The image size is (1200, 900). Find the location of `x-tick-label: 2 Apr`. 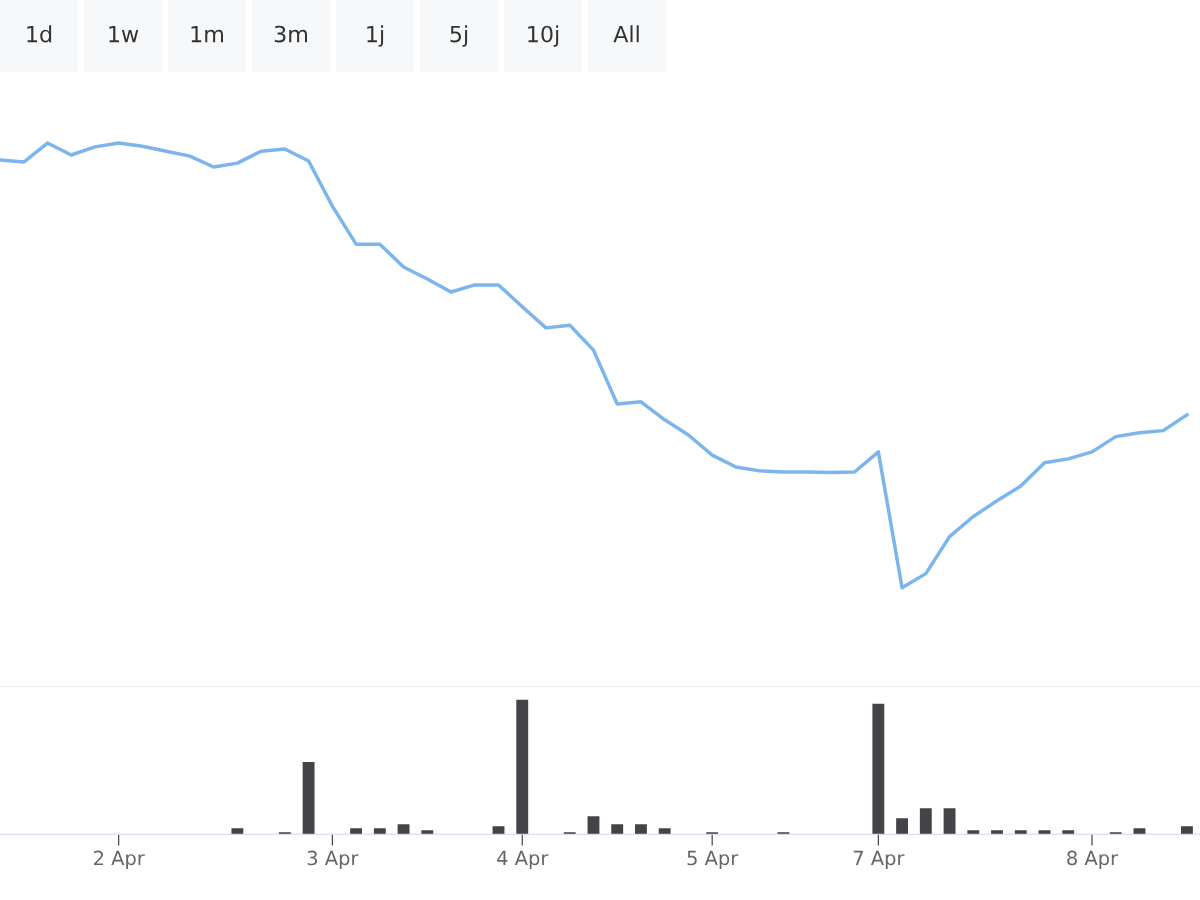

x-tick-label: 2 Apr is located at coordinates (119, 860).